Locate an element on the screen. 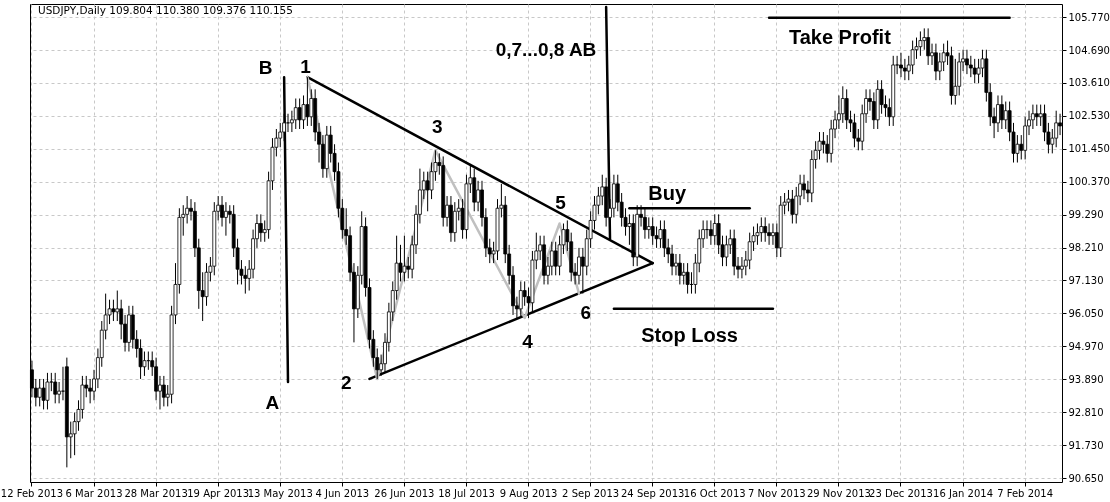 This screenshot has height=502, width=1110. annotation: Buy is located at coordinates (667, 193).